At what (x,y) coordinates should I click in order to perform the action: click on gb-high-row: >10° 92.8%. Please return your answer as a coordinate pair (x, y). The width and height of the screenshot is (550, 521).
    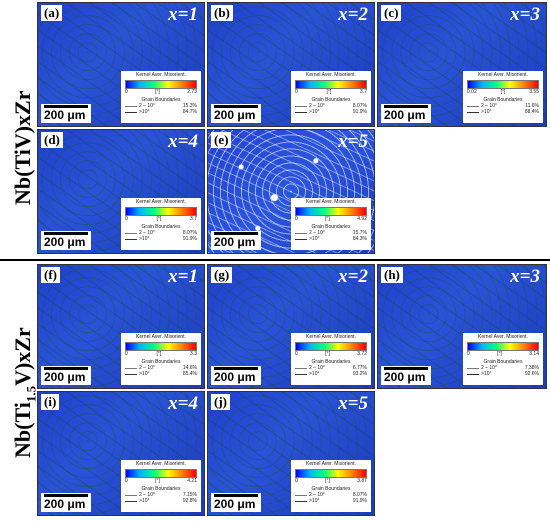
    Looking at the image, I should click on (161, 501).